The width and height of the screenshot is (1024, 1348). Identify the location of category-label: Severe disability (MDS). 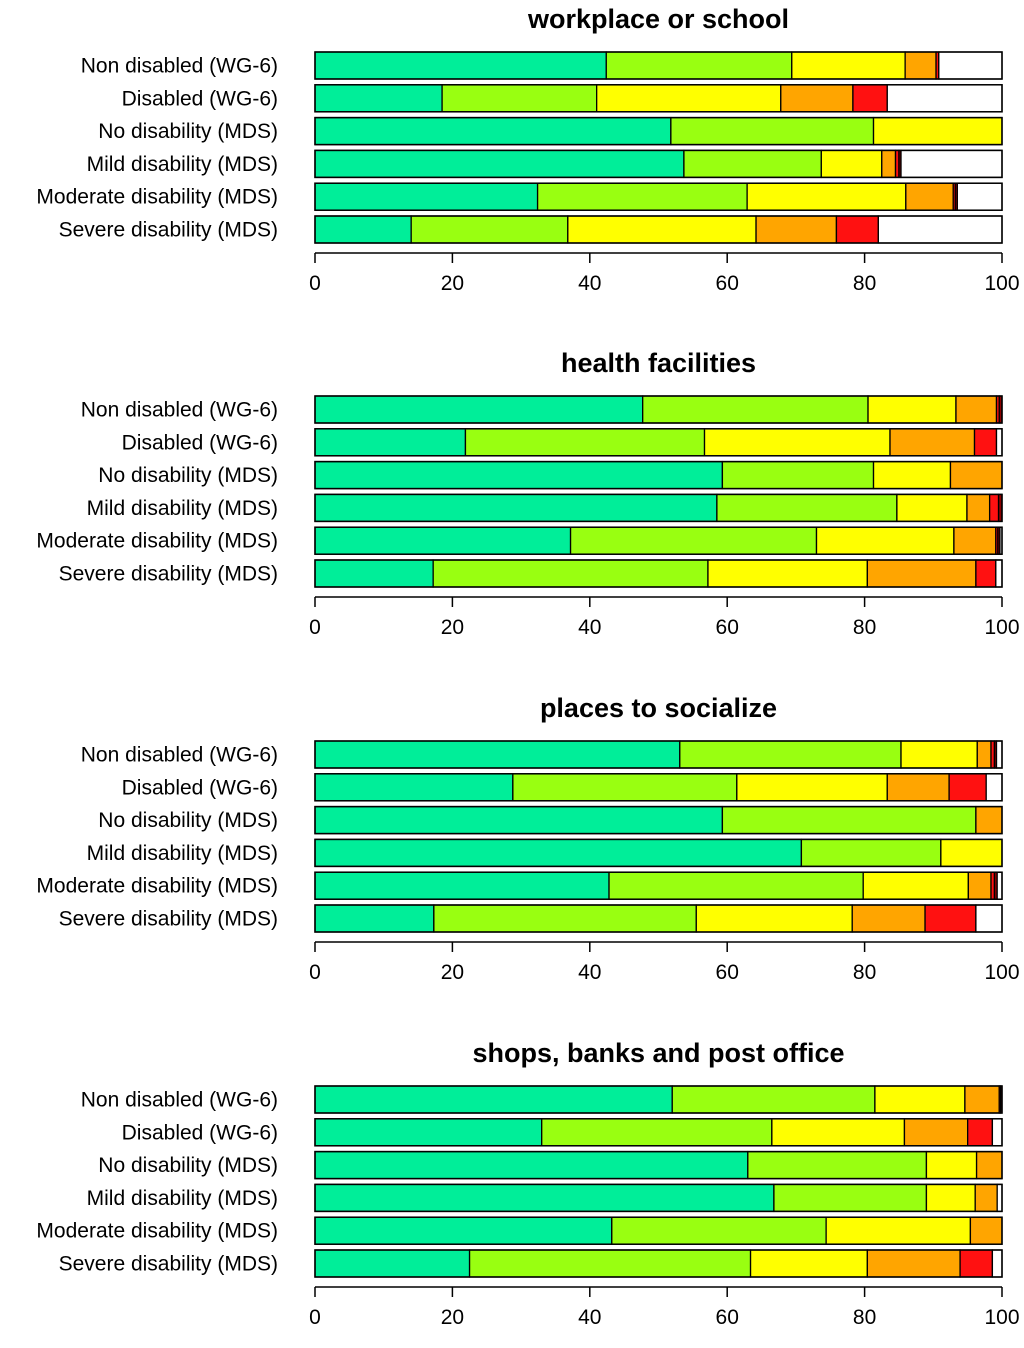
(168, 574).